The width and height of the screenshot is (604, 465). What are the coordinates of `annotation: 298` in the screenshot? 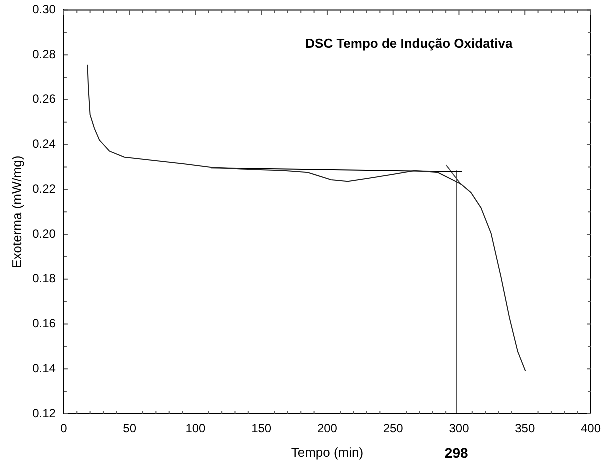 It's located at (456, 452).